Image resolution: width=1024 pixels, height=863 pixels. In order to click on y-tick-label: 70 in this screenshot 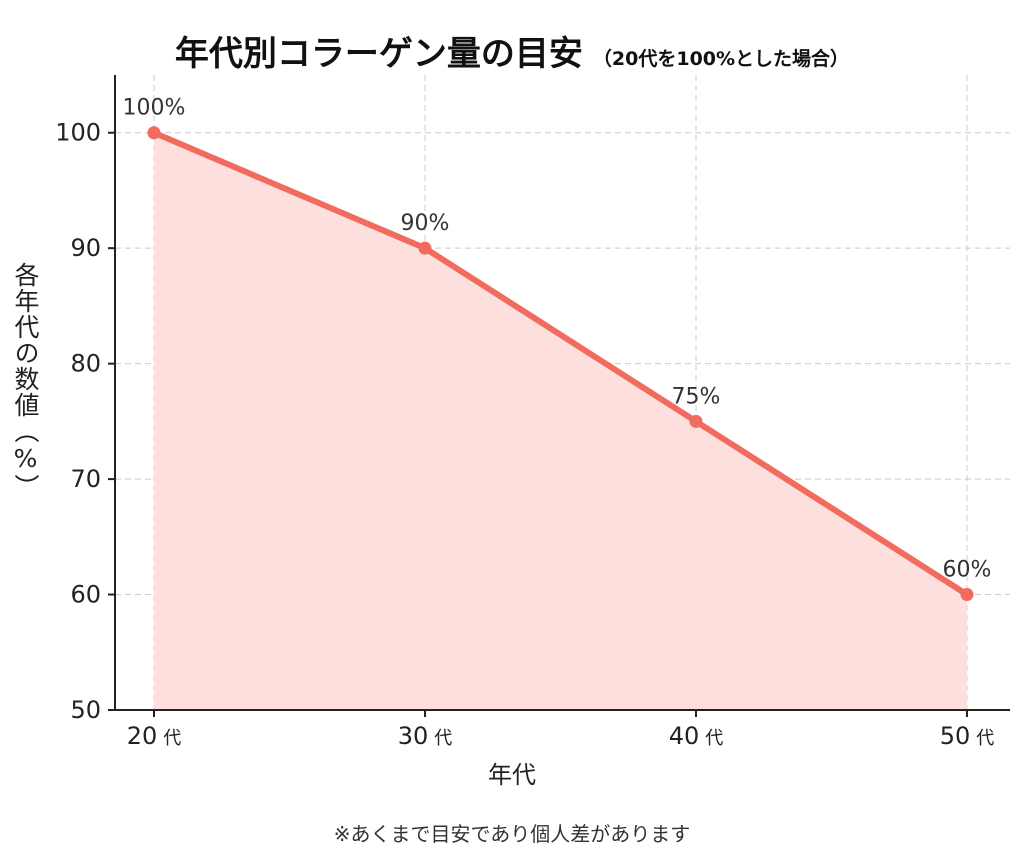, I will do `click(85, 479)`.